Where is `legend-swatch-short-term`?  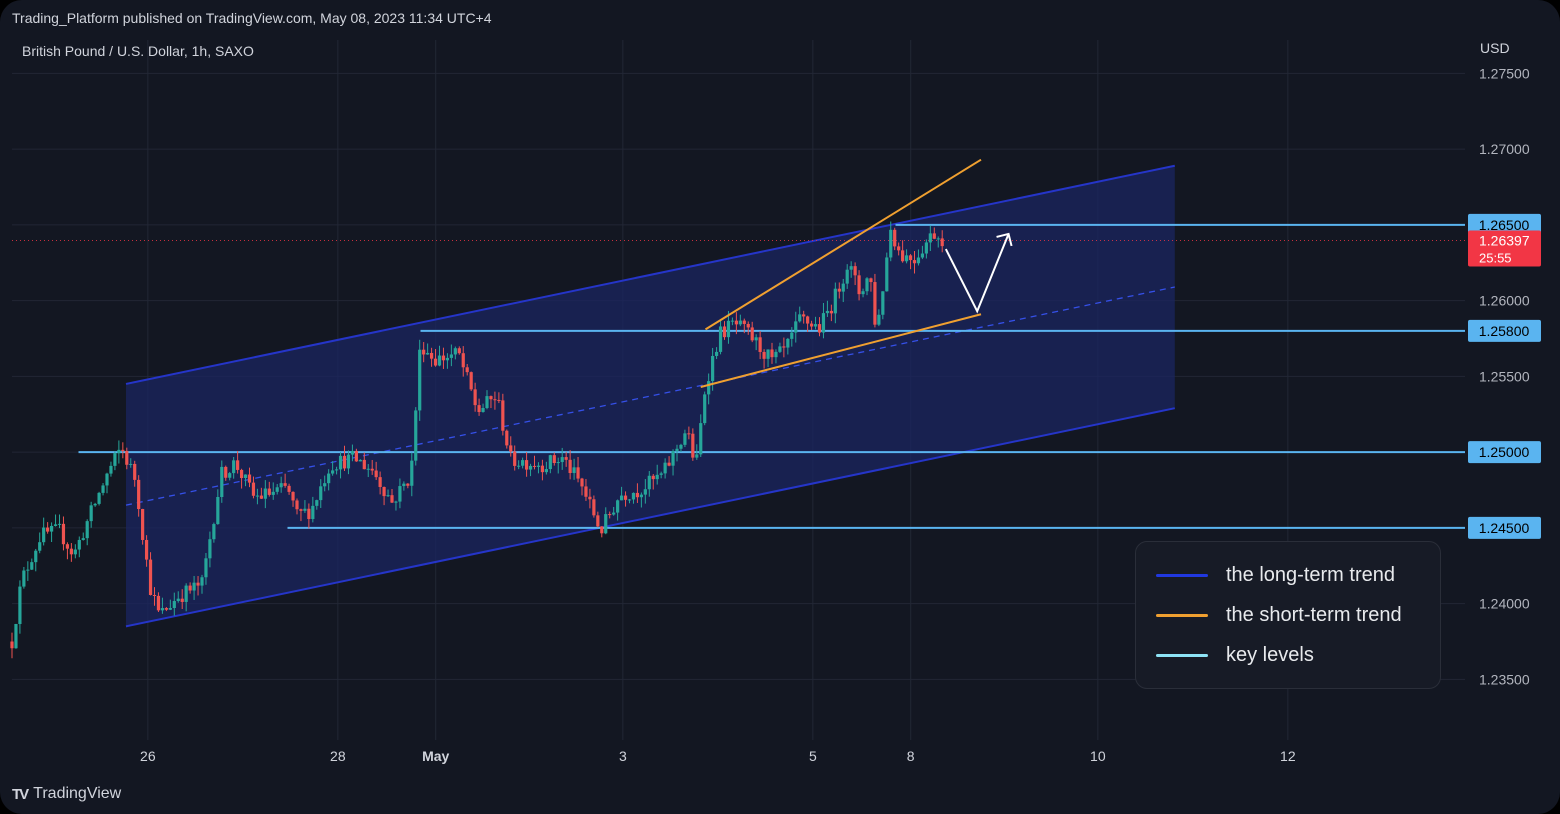 legend-swatch-short-term is located at coordinates (1182, 615).